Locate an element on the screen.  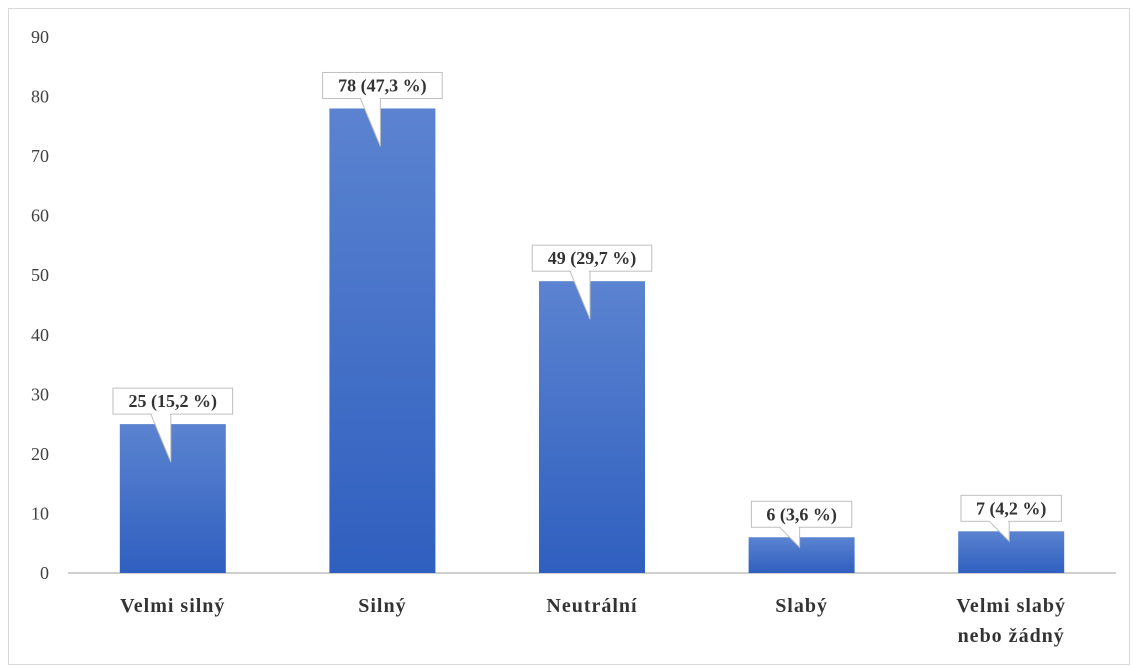
data-label: 25 (15,2 %) is located at coordinates (173, 401).